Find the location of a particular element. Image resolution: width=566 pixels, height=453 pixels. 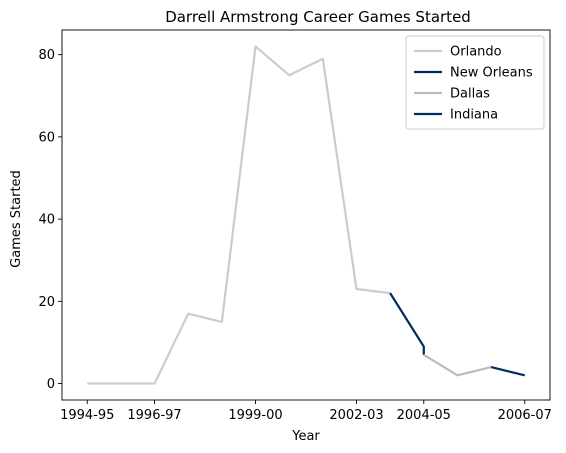

series-line-new-orleans is located at coordinates (407, 323).